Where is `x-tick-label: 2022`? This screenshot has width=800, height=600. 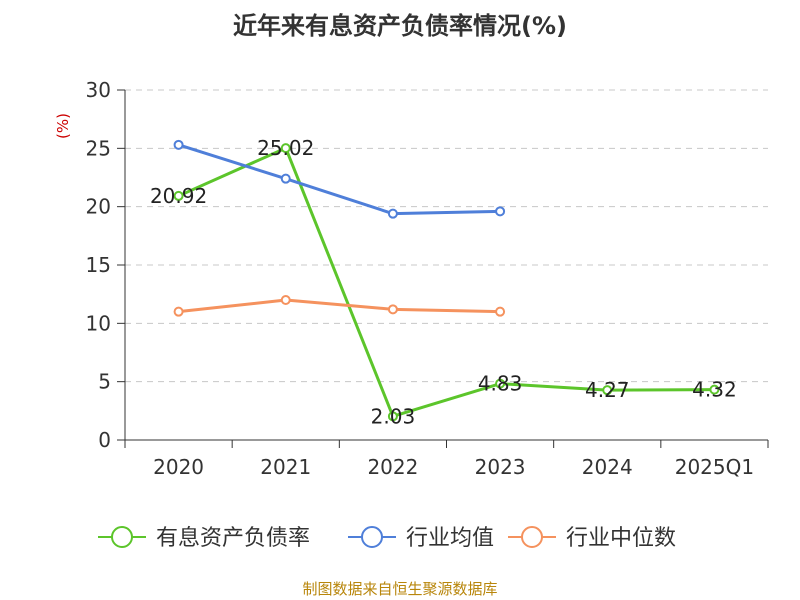
x-tick-label: 2022 is located at coordinates (392, 467).